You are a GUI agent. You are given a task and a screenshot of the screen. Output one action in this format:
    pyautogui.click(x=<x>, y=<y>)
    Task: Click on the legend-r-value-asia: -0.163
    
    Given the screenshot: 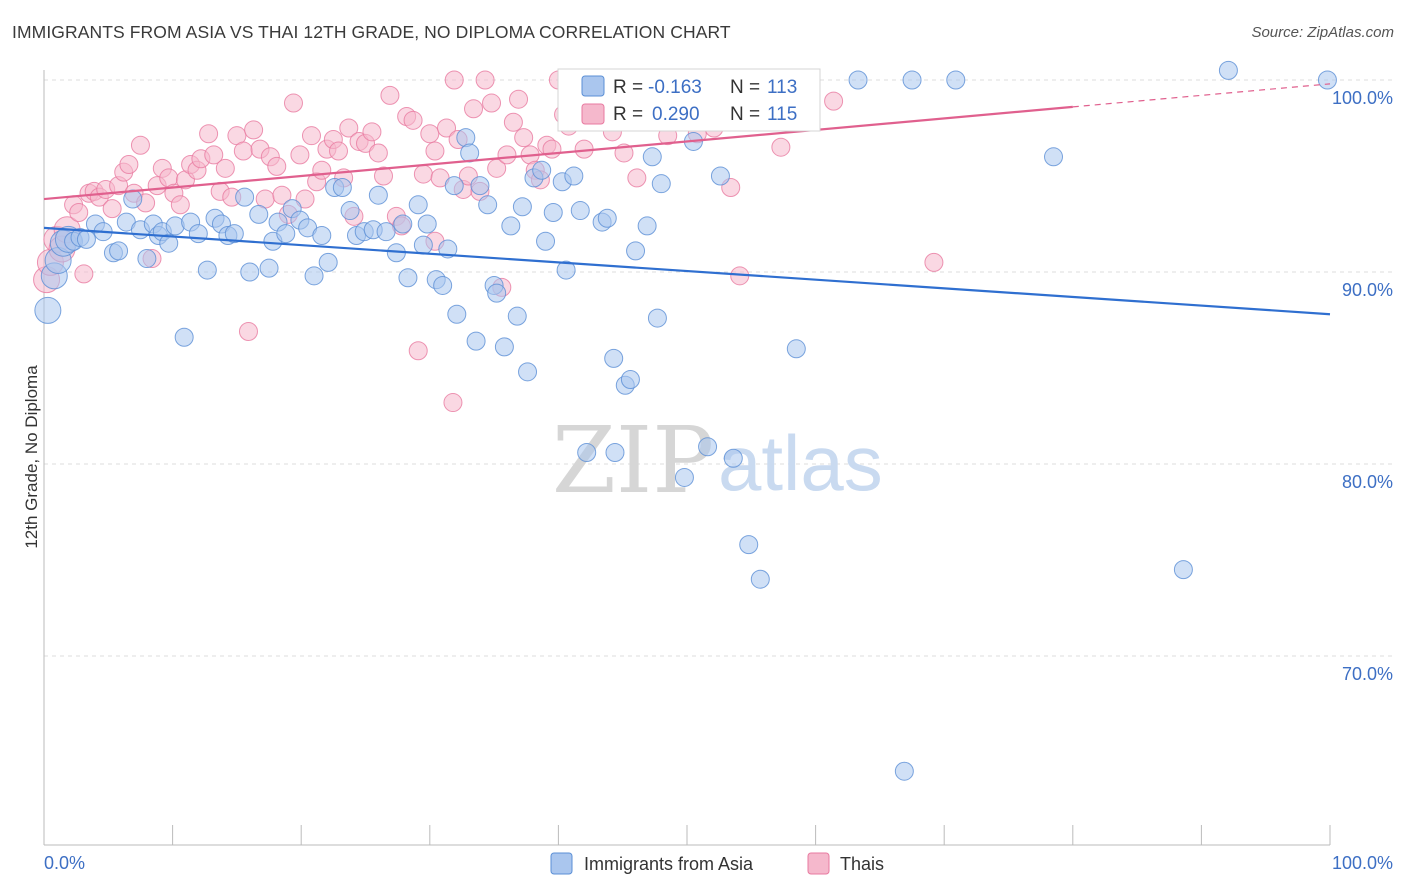 What is the action you would take?
    pyautogui.click(x=675, y=87)
    